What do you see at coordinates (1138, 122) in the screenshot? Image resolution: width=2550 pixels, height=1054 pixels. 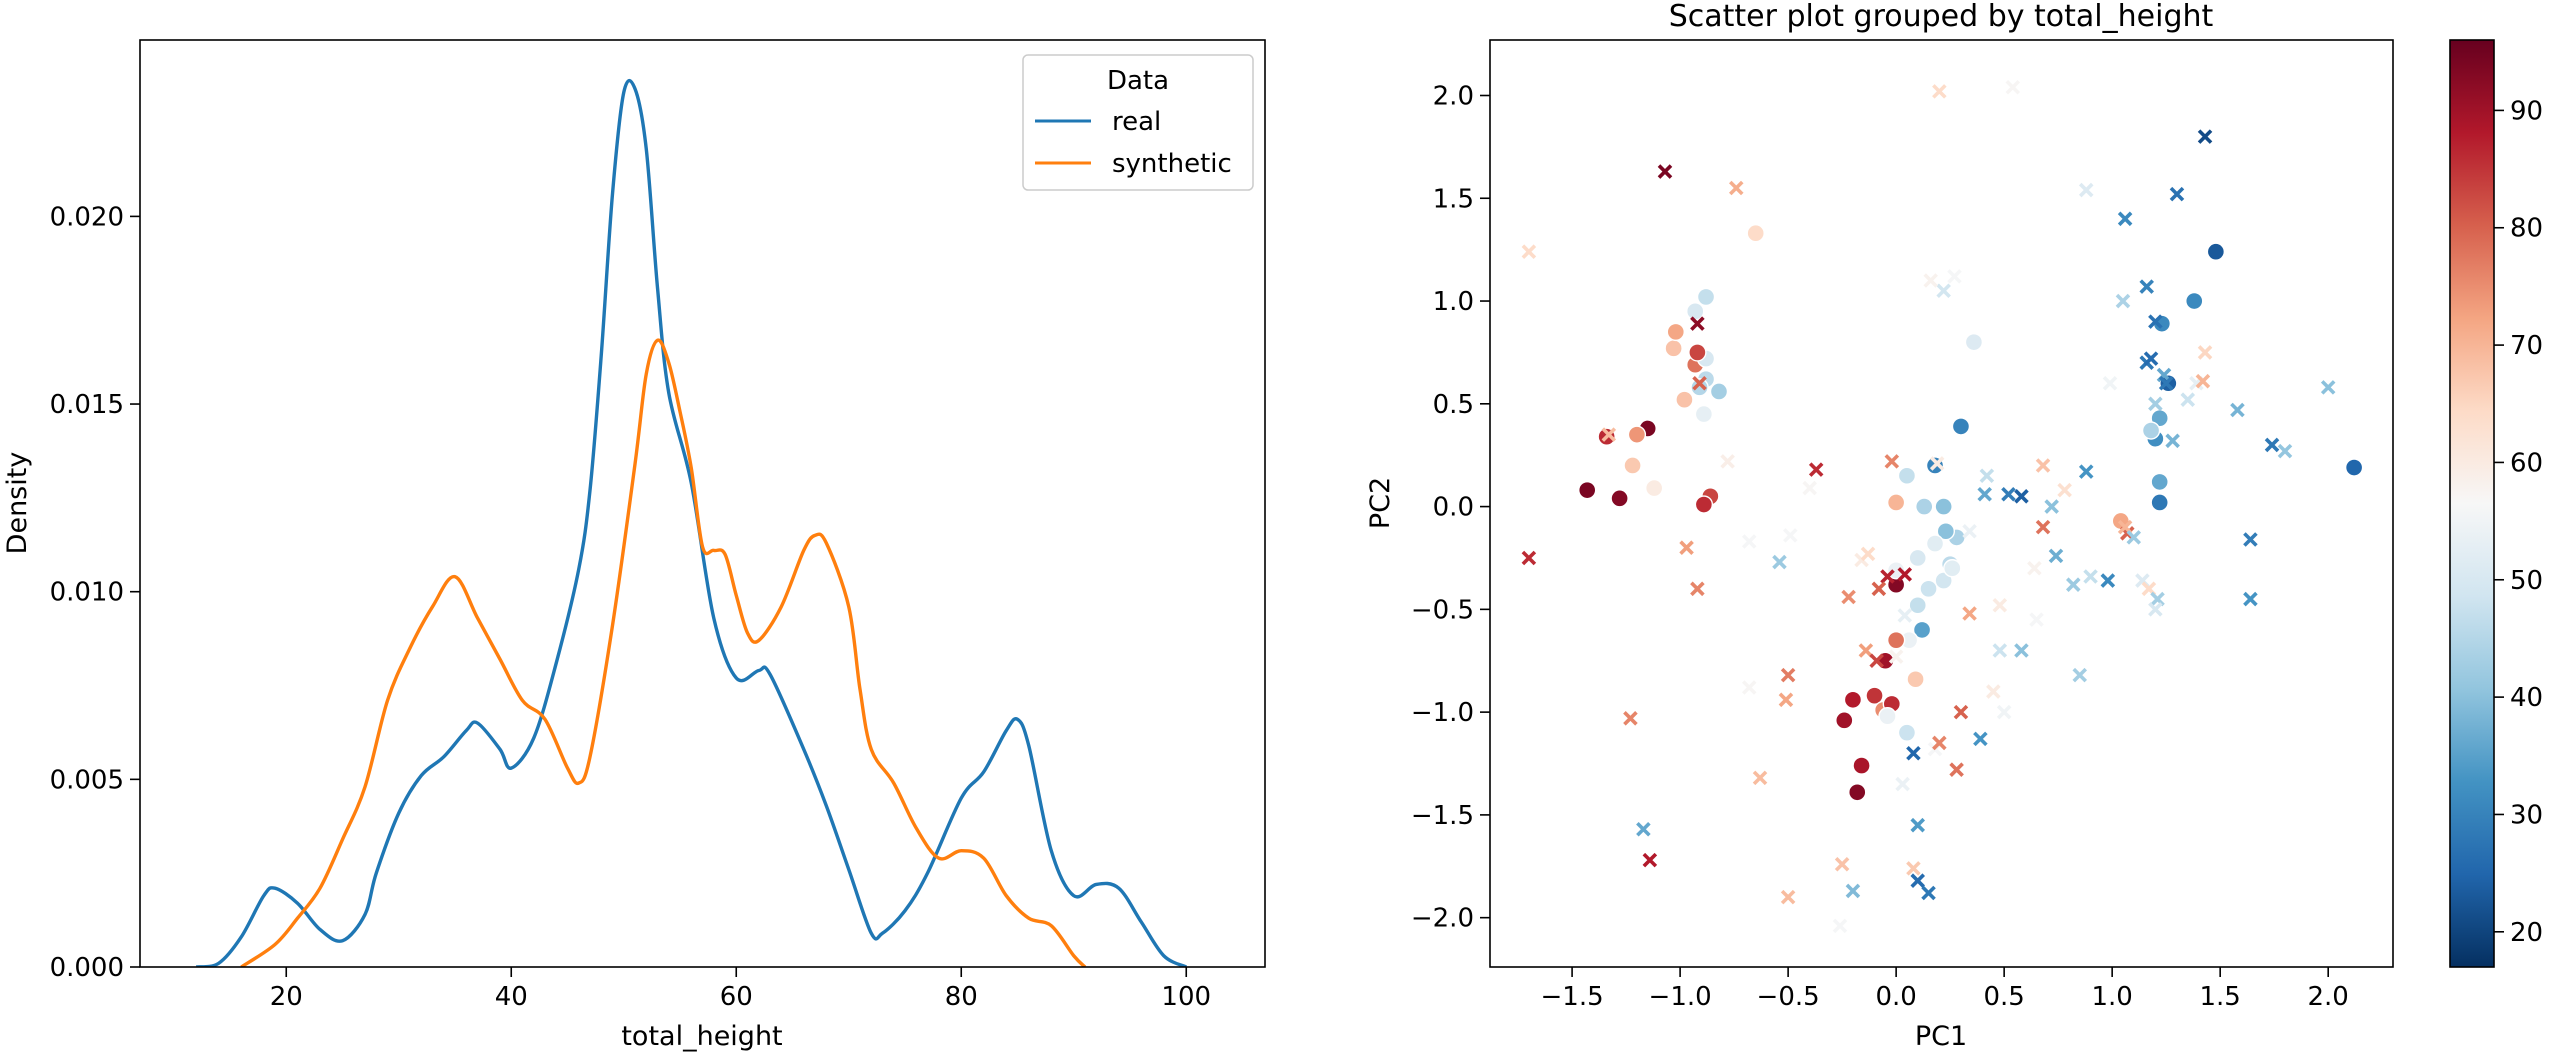 I see `legend-frame` at bounding box center [1138, 122].